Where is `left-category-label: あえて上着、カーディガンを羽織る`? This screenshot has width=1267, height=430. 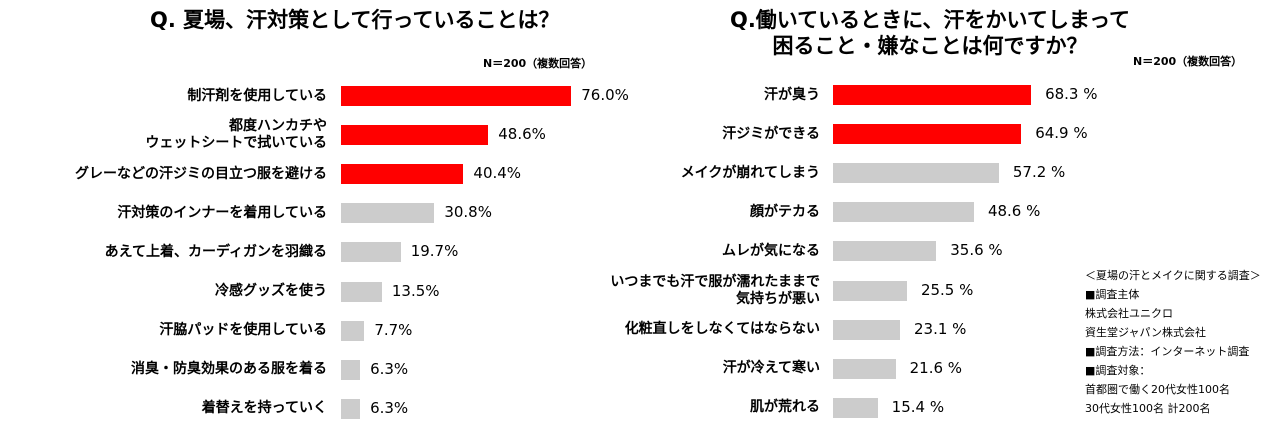 left-category-label: あえて上着、カーディガンを羽織る is located at coordinates (216, 252).